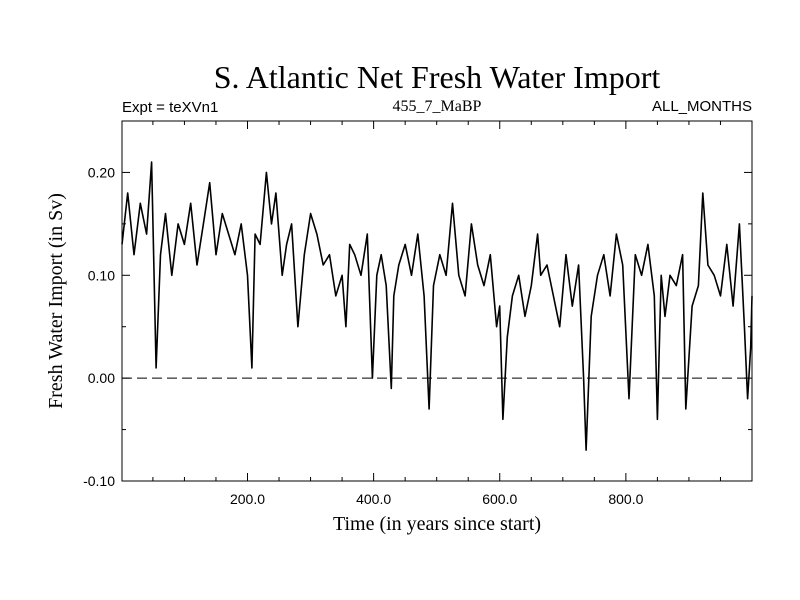 The image size is (800, 600). Describe the element at coordinates (101, 378) in the screenshot. I see `y-tick-label: 0.00` at that location.